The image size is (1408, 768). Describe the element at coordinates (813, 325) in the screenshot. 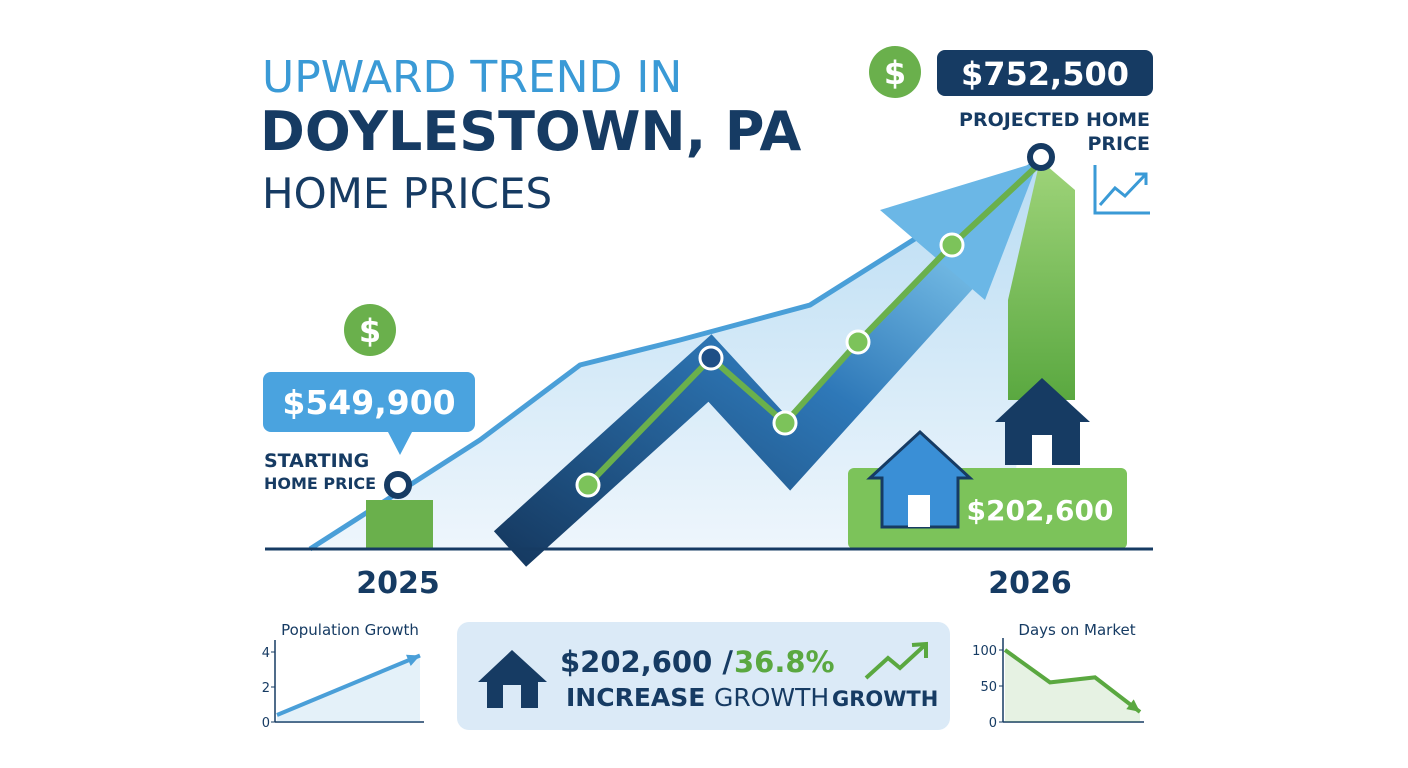

I see `trend-line` at that location.